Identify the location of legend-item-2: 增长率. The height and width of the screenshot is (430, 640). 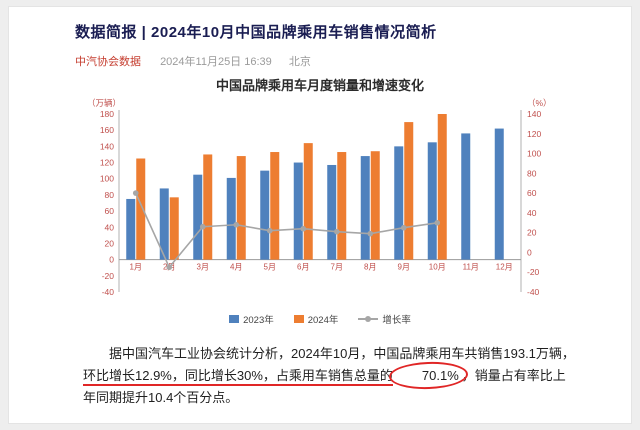
(384, 319).